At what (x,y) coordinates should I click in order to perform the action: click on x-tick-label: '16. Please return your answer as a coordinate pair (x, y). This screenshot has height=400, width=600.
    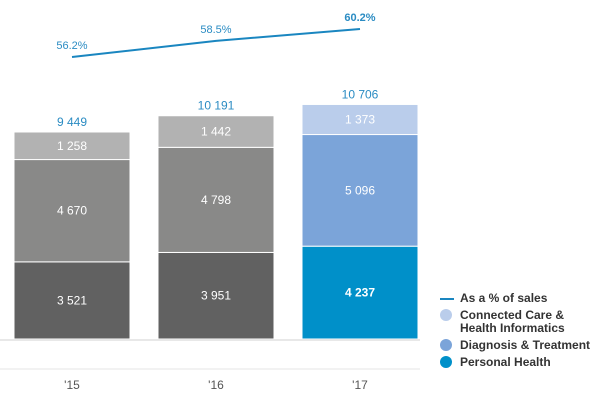
    Looking at the image, I should click on (216, 385).